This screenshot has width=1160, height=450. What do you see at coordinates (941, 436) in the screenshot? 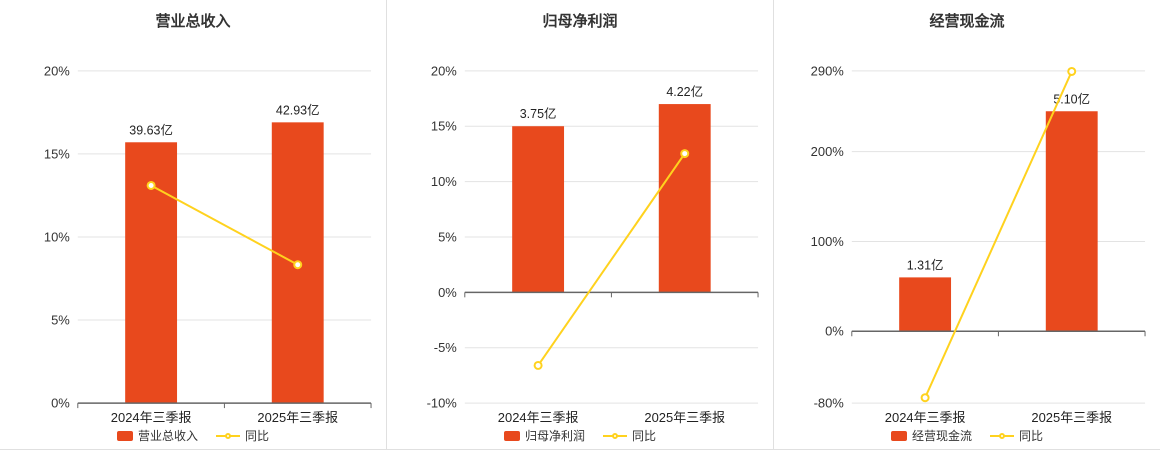
I see `legend-label-cash-flow: 经营现金流` at bounding box center [941, 436].